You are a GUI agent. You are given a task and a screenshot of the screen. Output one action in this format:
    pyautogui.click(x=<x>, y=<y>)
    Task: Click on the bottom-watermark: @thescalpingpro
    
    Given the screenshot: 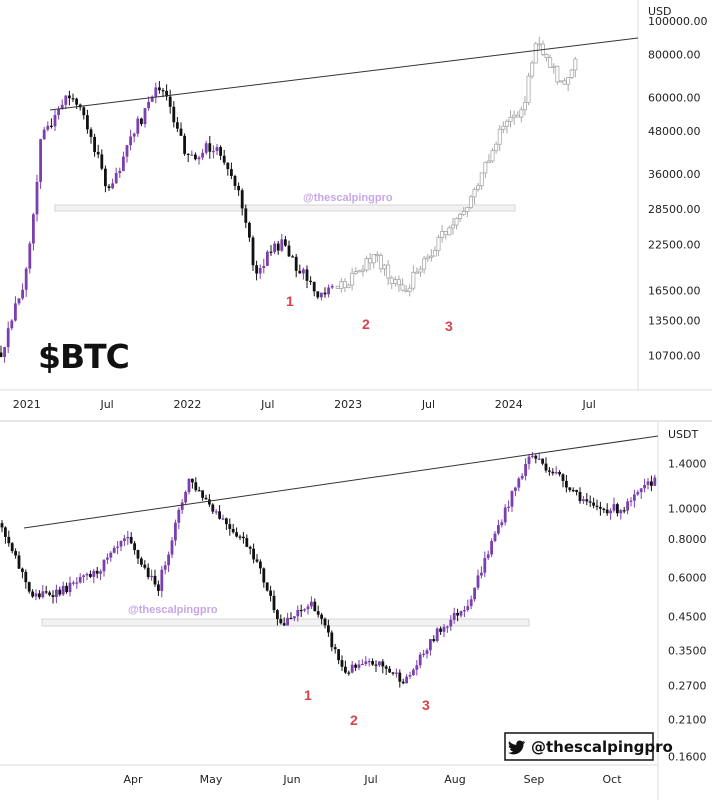 What is the action you would take?
    pyautogui.click(x=173, y=610)
    